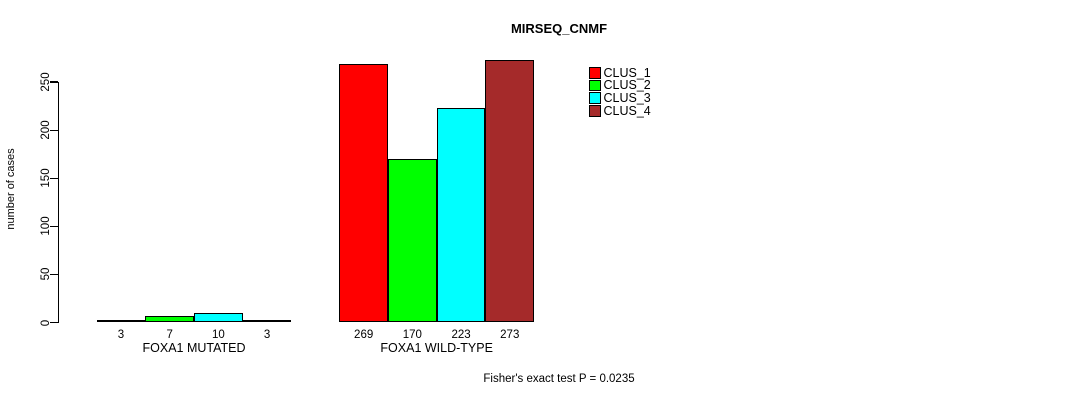 This screenshot has height=400, width=1090. What do you see at coordinates (11, 189) in the screenshot?
I see `y-axis-label: number of cases` at bounding box center [11, 189].